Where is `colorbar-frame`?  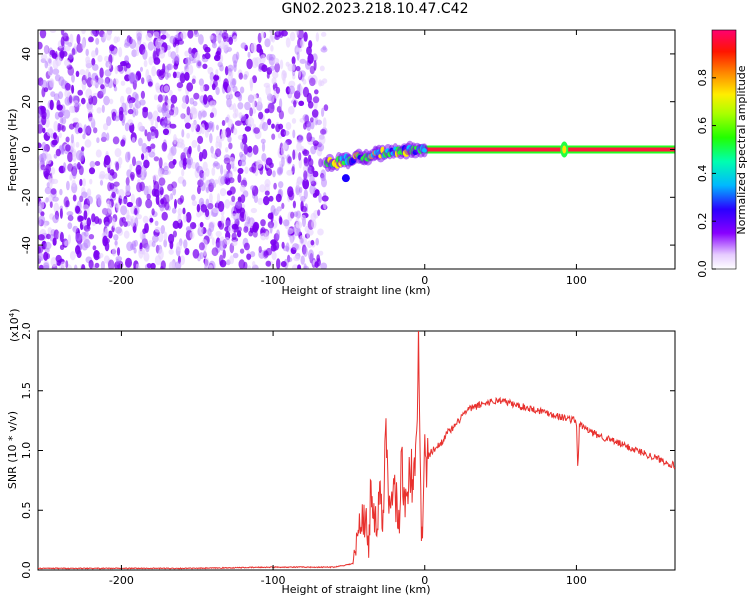 colorbar-frame is located at coordinates (724, 149).